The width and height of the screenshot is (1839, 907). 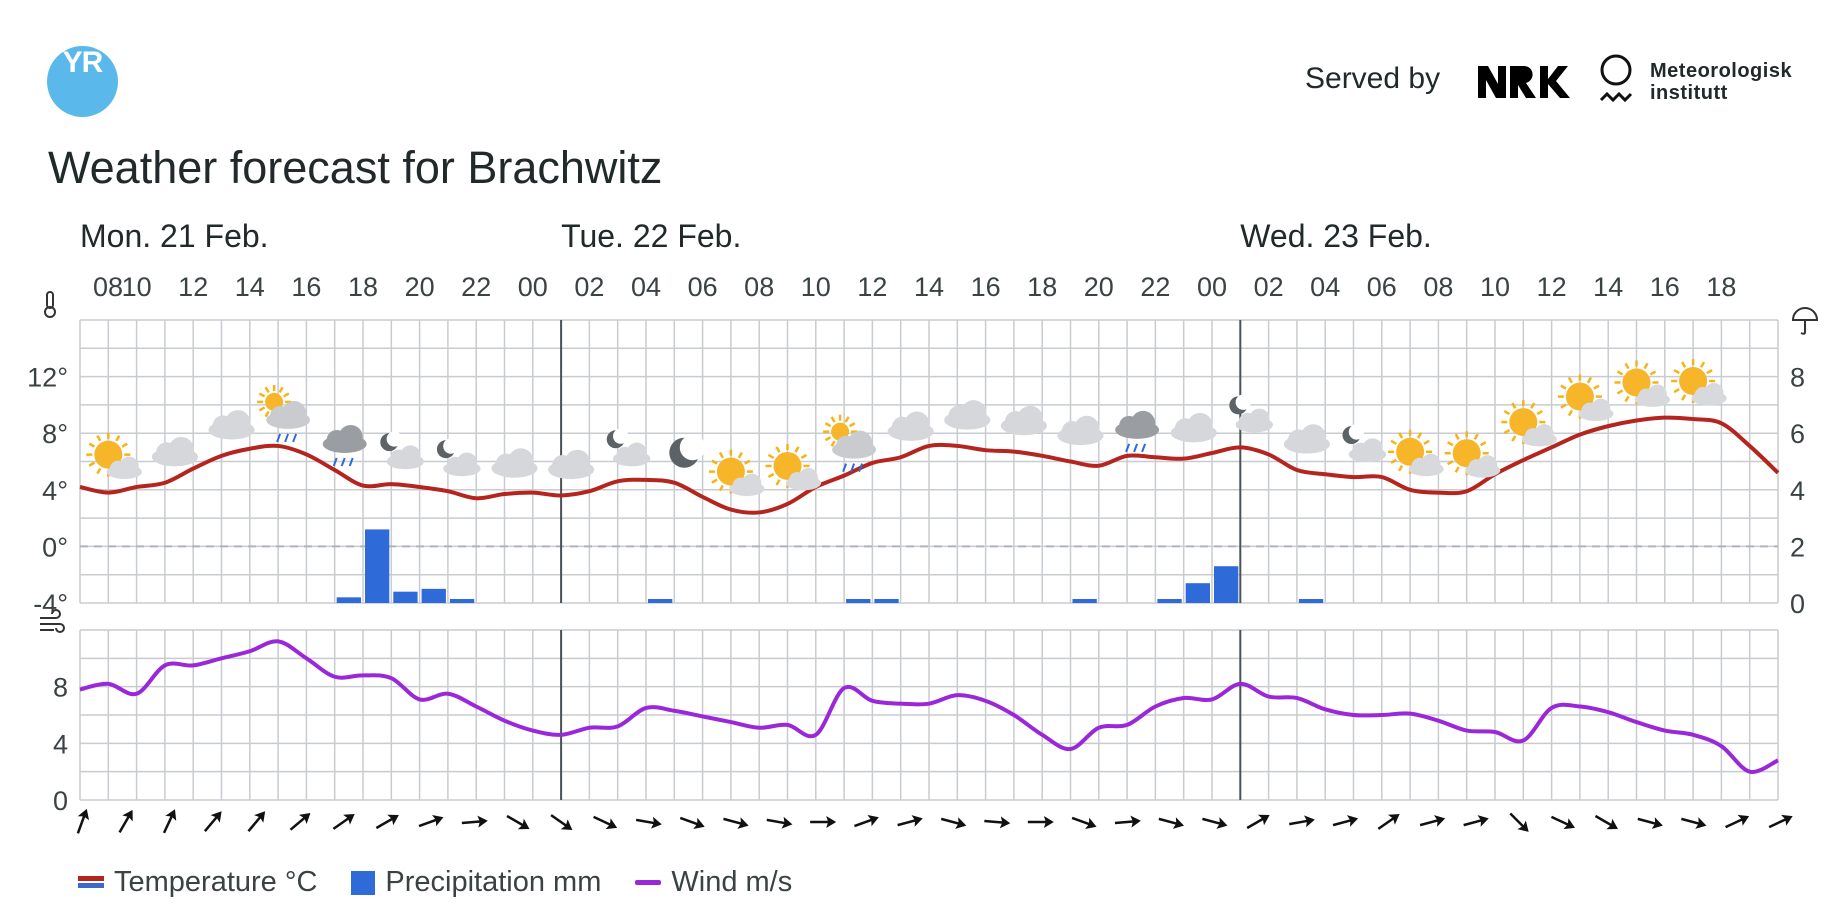 What do you see at coordinates (363, 882) in the screenshot?
I see `precipitation-swatch-icon` at bounding box center [363, 882].